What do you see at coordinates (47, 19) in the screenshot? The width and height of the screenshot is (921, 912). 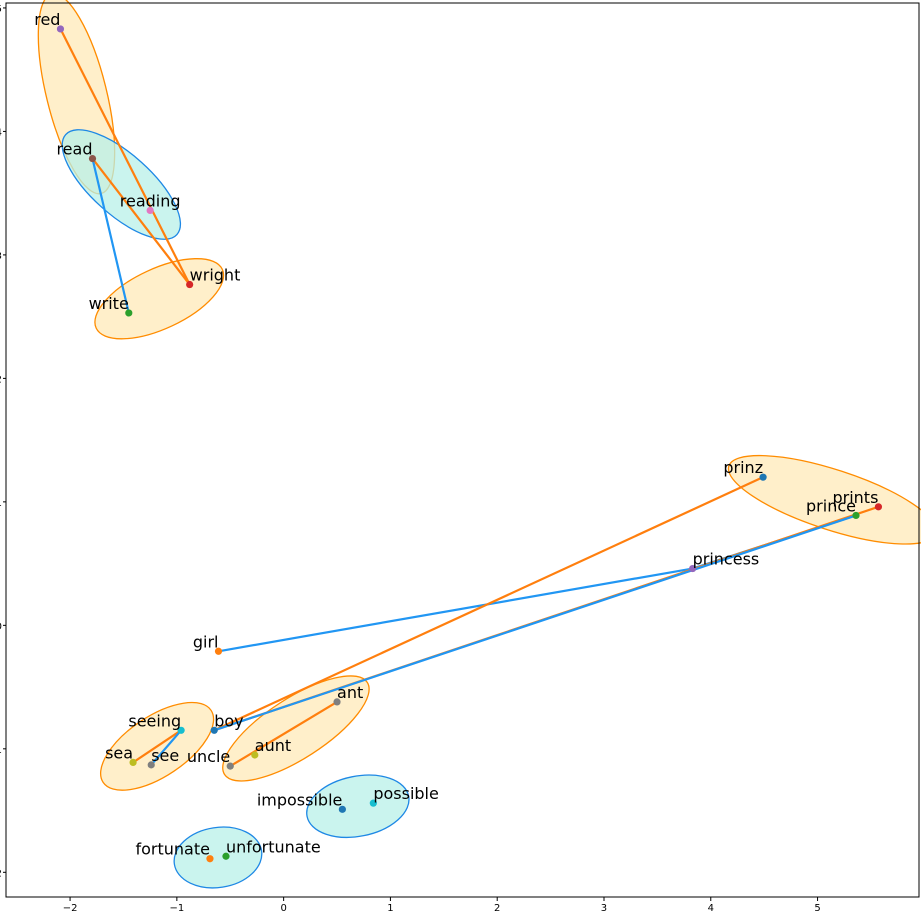 I see `point-label: red` at bounding box center [47, 19].